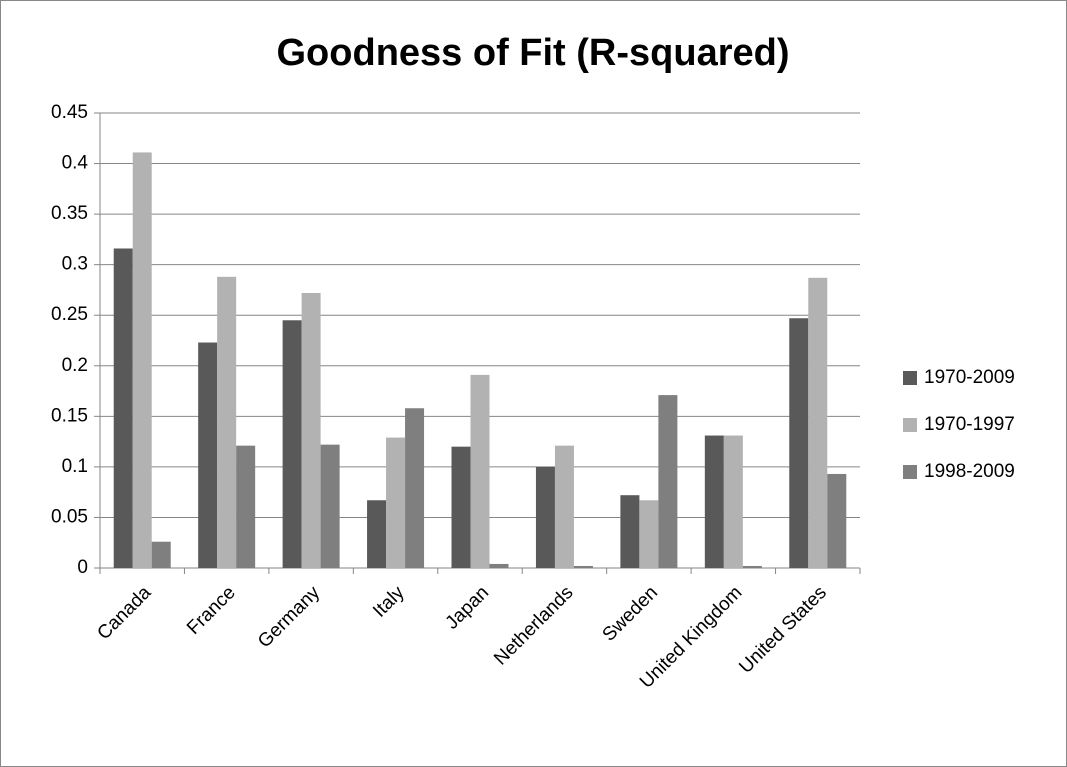  I want to click on legend-label: 1970-2009, so click(969, 377).